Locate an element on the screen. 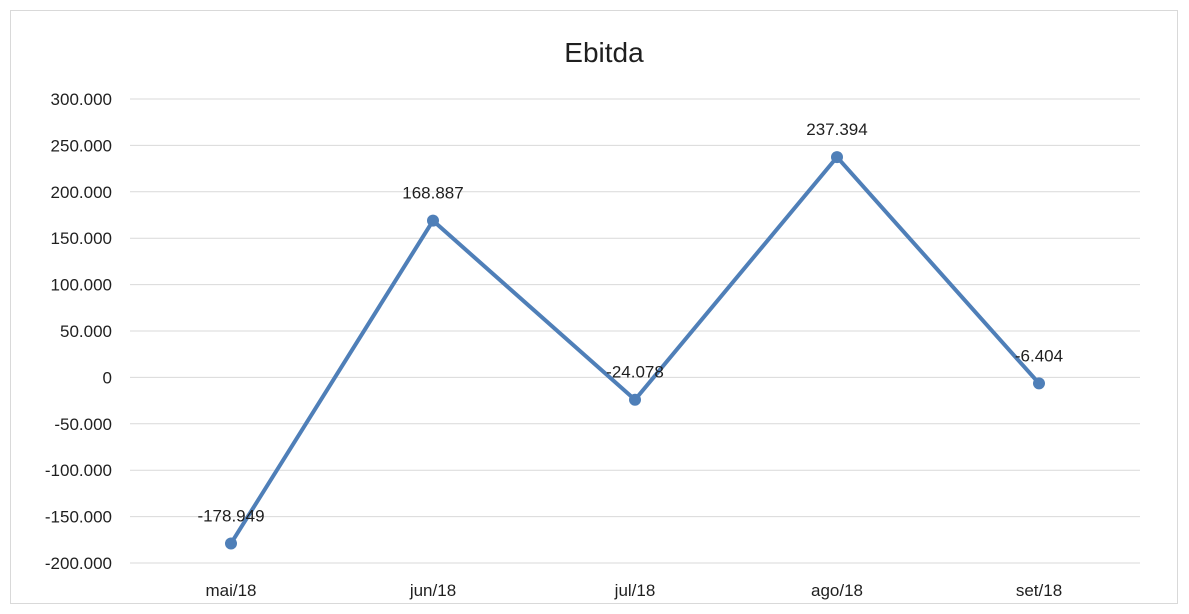  chart-title: Ebitda is located at coordinates (604, 52).